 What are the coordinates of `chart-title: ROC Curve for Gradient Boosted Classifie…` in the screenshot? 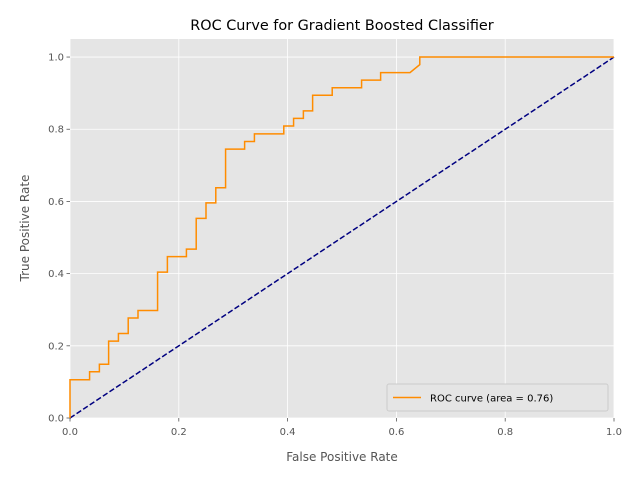 It's located at (342, 26).